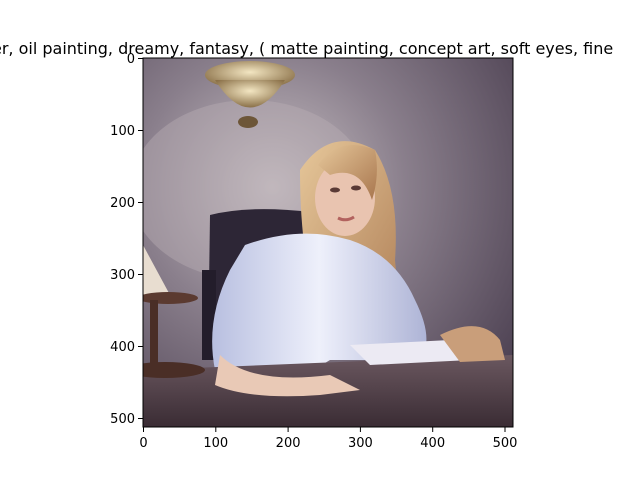 Image resolution: width=640 pixels, height=480 pixels. What do you see at coordinates (122, 347) in the screenshot?
I see `y-tick-label: 400` at bounding box center [122, 347].